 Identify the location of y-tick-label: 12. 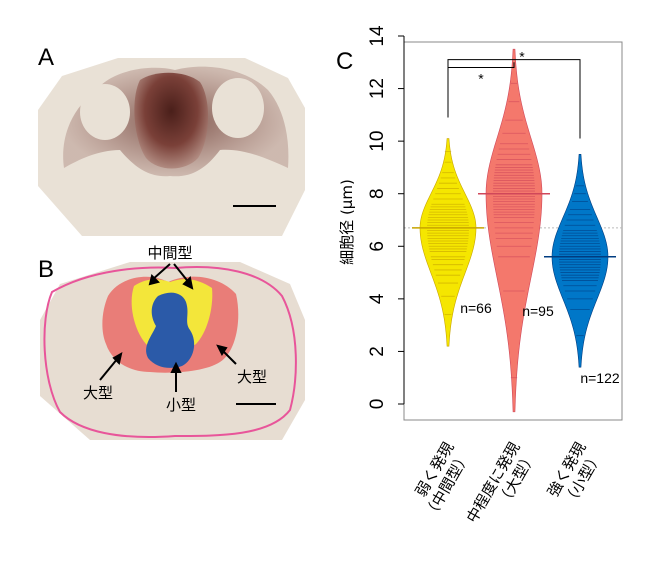
(377, 88).